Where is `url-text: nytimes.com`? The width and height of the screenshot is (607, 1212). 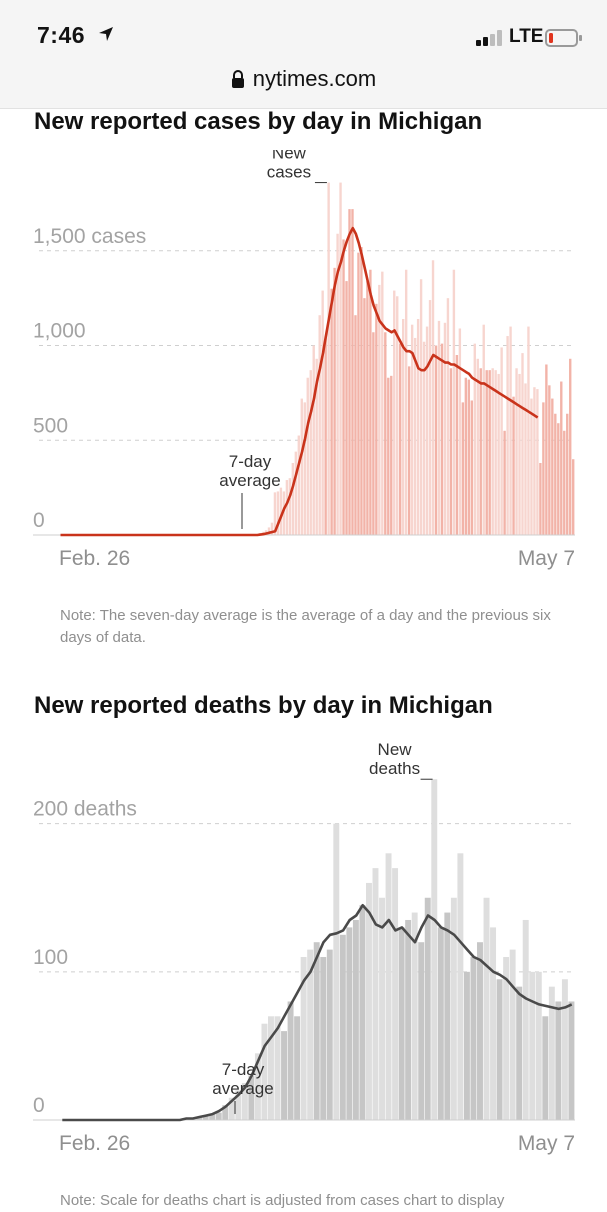
url-text: nytimes.com is located at coordinates (314, 79).